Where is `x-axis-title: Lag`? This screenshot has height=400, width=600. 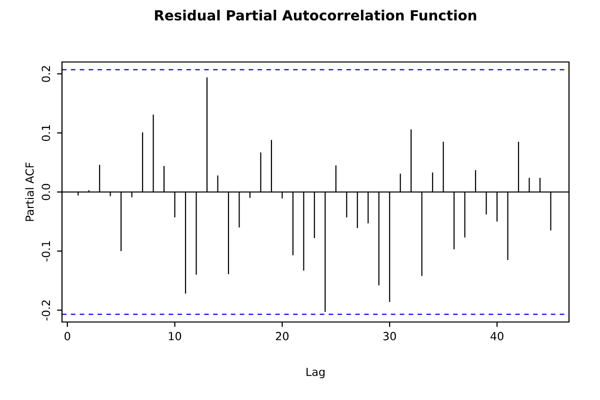 x-axis-title: Lag is located at coordinates (315, 373).